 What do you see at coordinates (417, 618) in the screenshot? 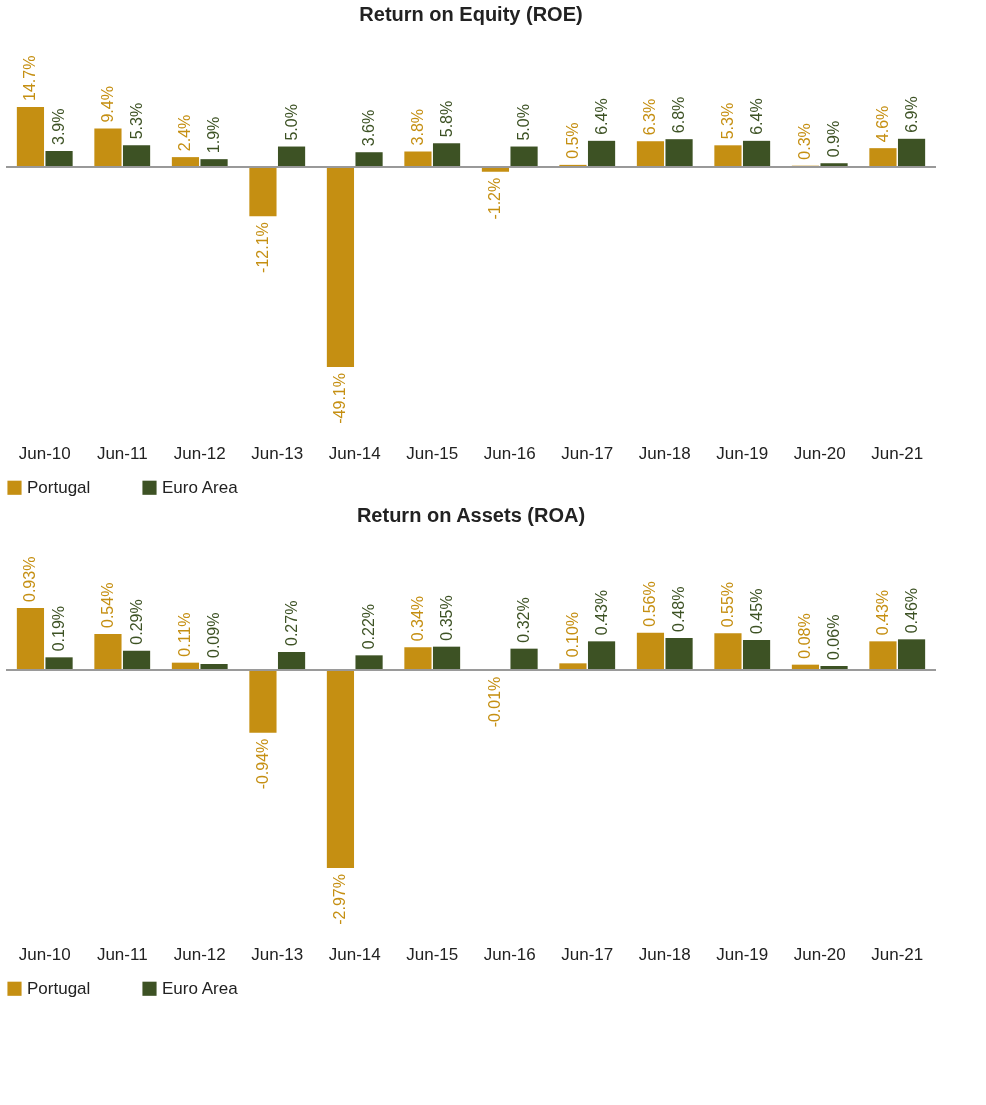
I see `data-label: 0.34%` at bounding box center [417, 618].